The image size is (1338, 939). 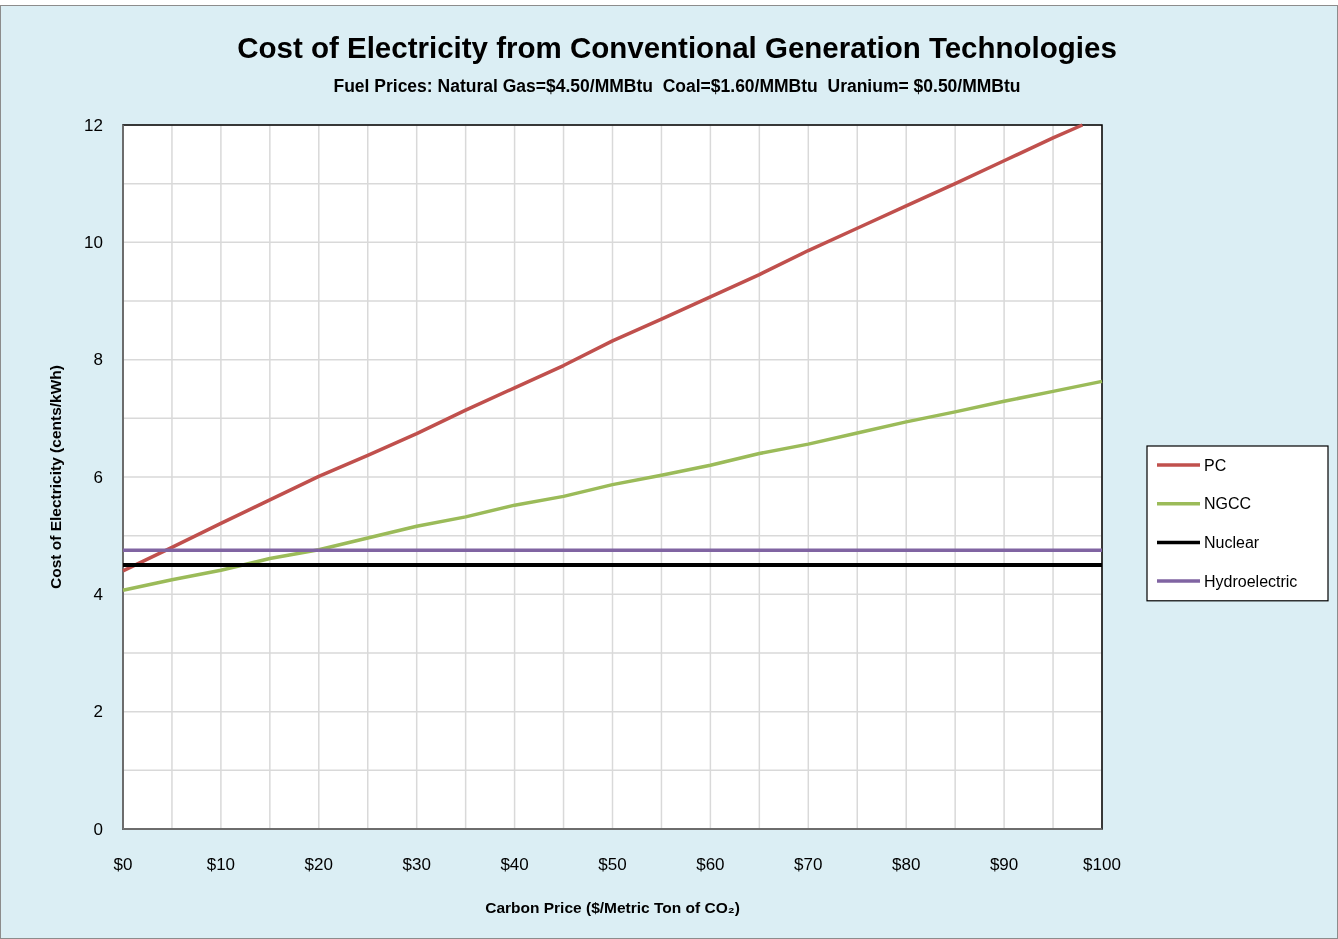 I want to click on y-tick-label: 8, so click(x=98, y=360).